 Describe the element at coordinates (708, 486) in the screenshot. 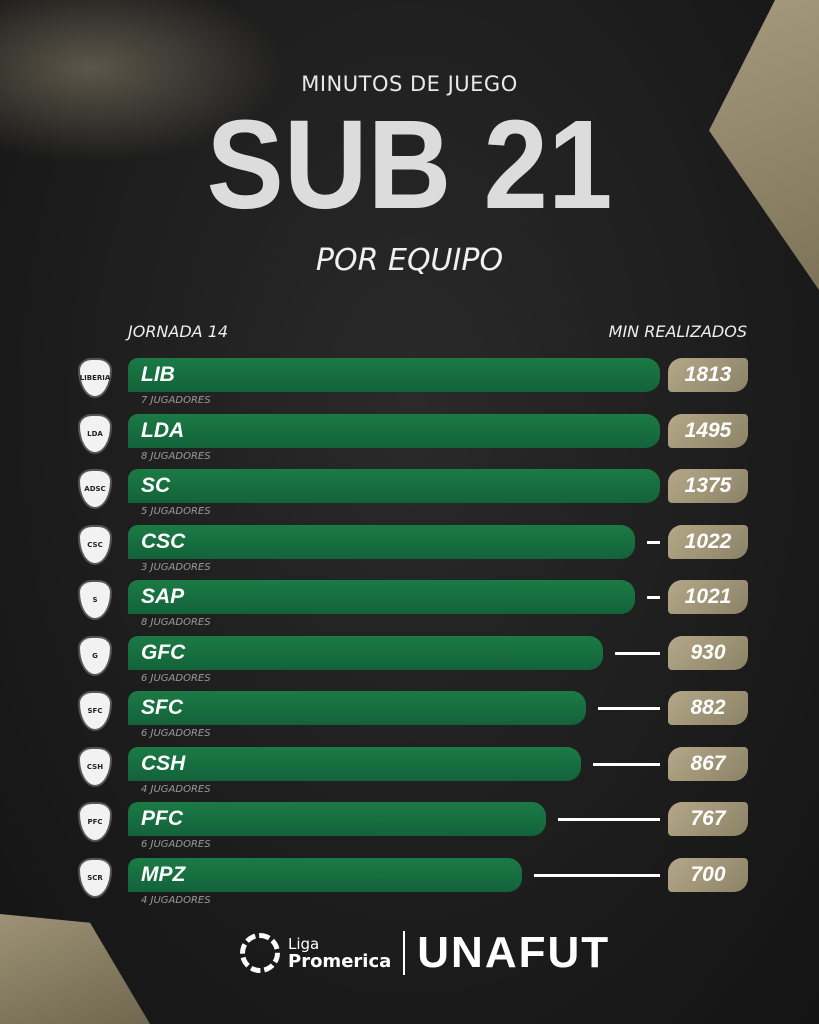

I see `minutes-value: 1375` at that location.